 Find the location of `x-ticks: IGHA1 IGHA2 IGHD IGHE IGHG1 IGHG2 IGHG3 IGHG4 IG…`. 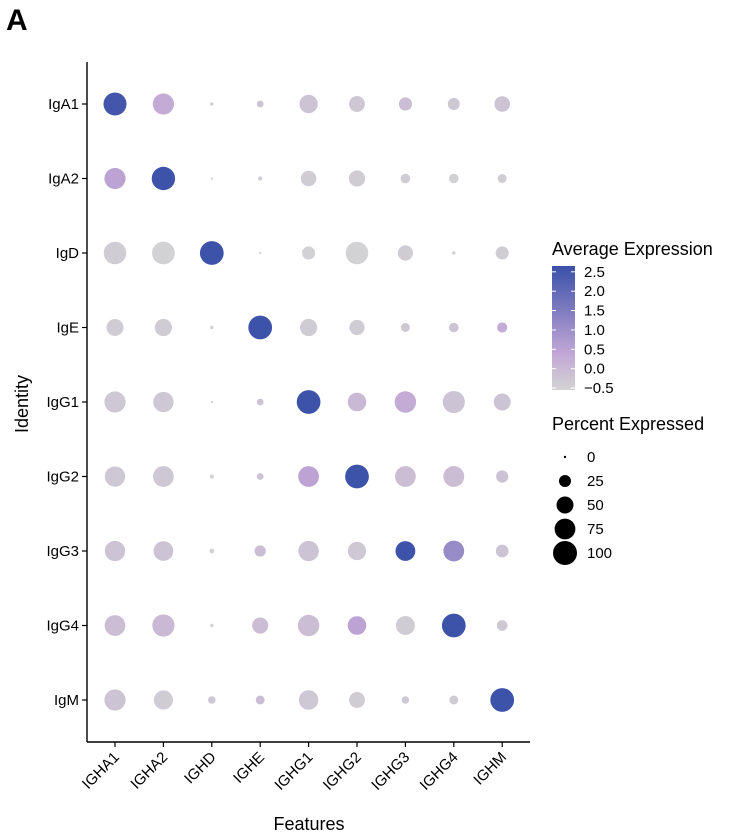

x-ticks: IGHA1 IGHA2 IGHD IGHE IGHG1 IGHG2 IGHG3 IGHG4 IG… is located at coordinates (294, 768).